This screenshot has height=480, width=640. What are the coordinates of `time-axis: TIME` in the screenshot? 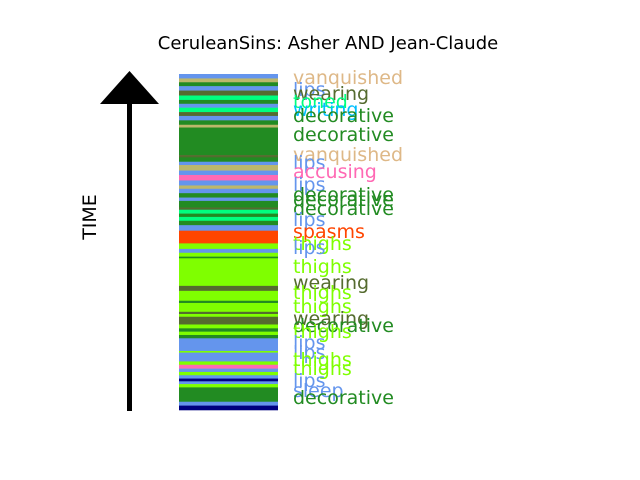 It's located at (119, 241).